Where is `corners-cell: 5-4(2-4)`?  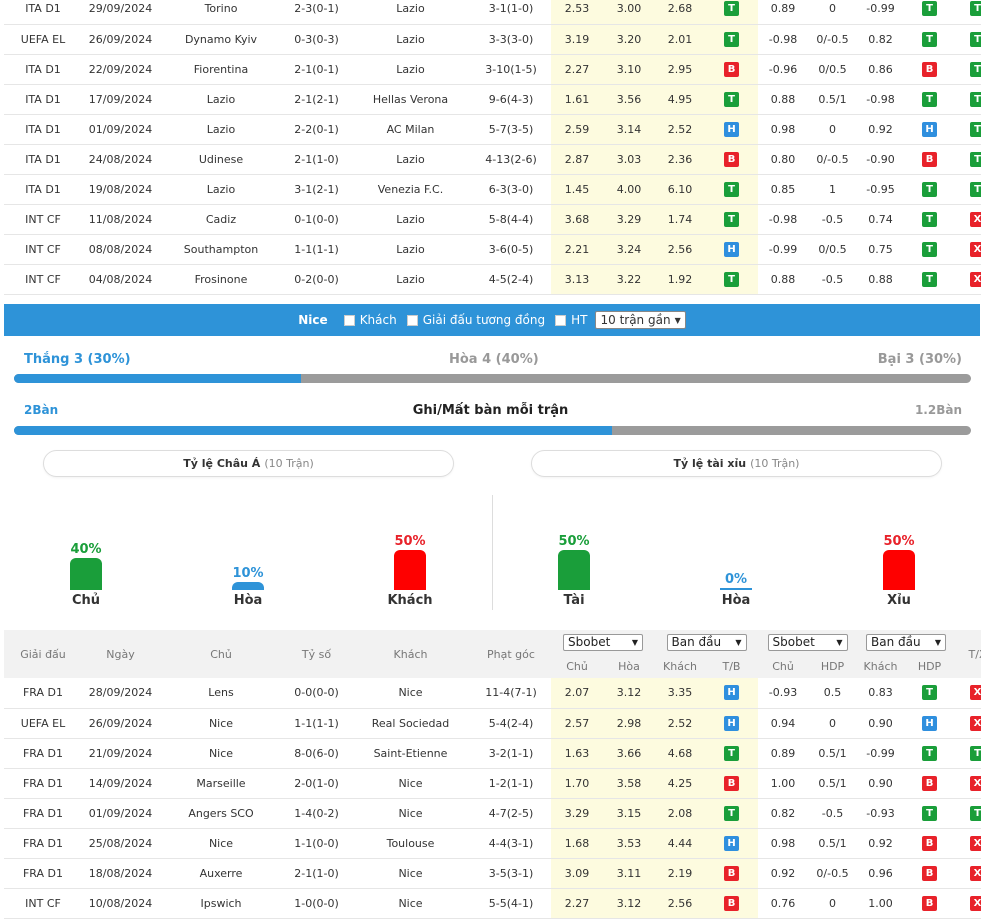
corners-cell: 5-4(2-4) is located at coordinates (511, 723).